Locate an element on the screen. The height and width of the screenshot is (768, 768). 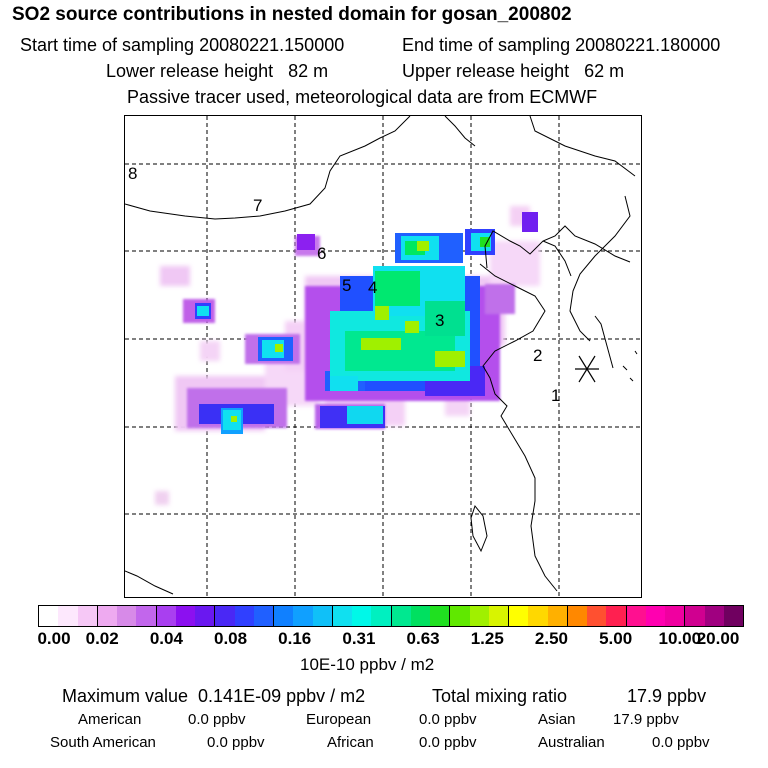
african-label: African is located at coordinates (350, 742).